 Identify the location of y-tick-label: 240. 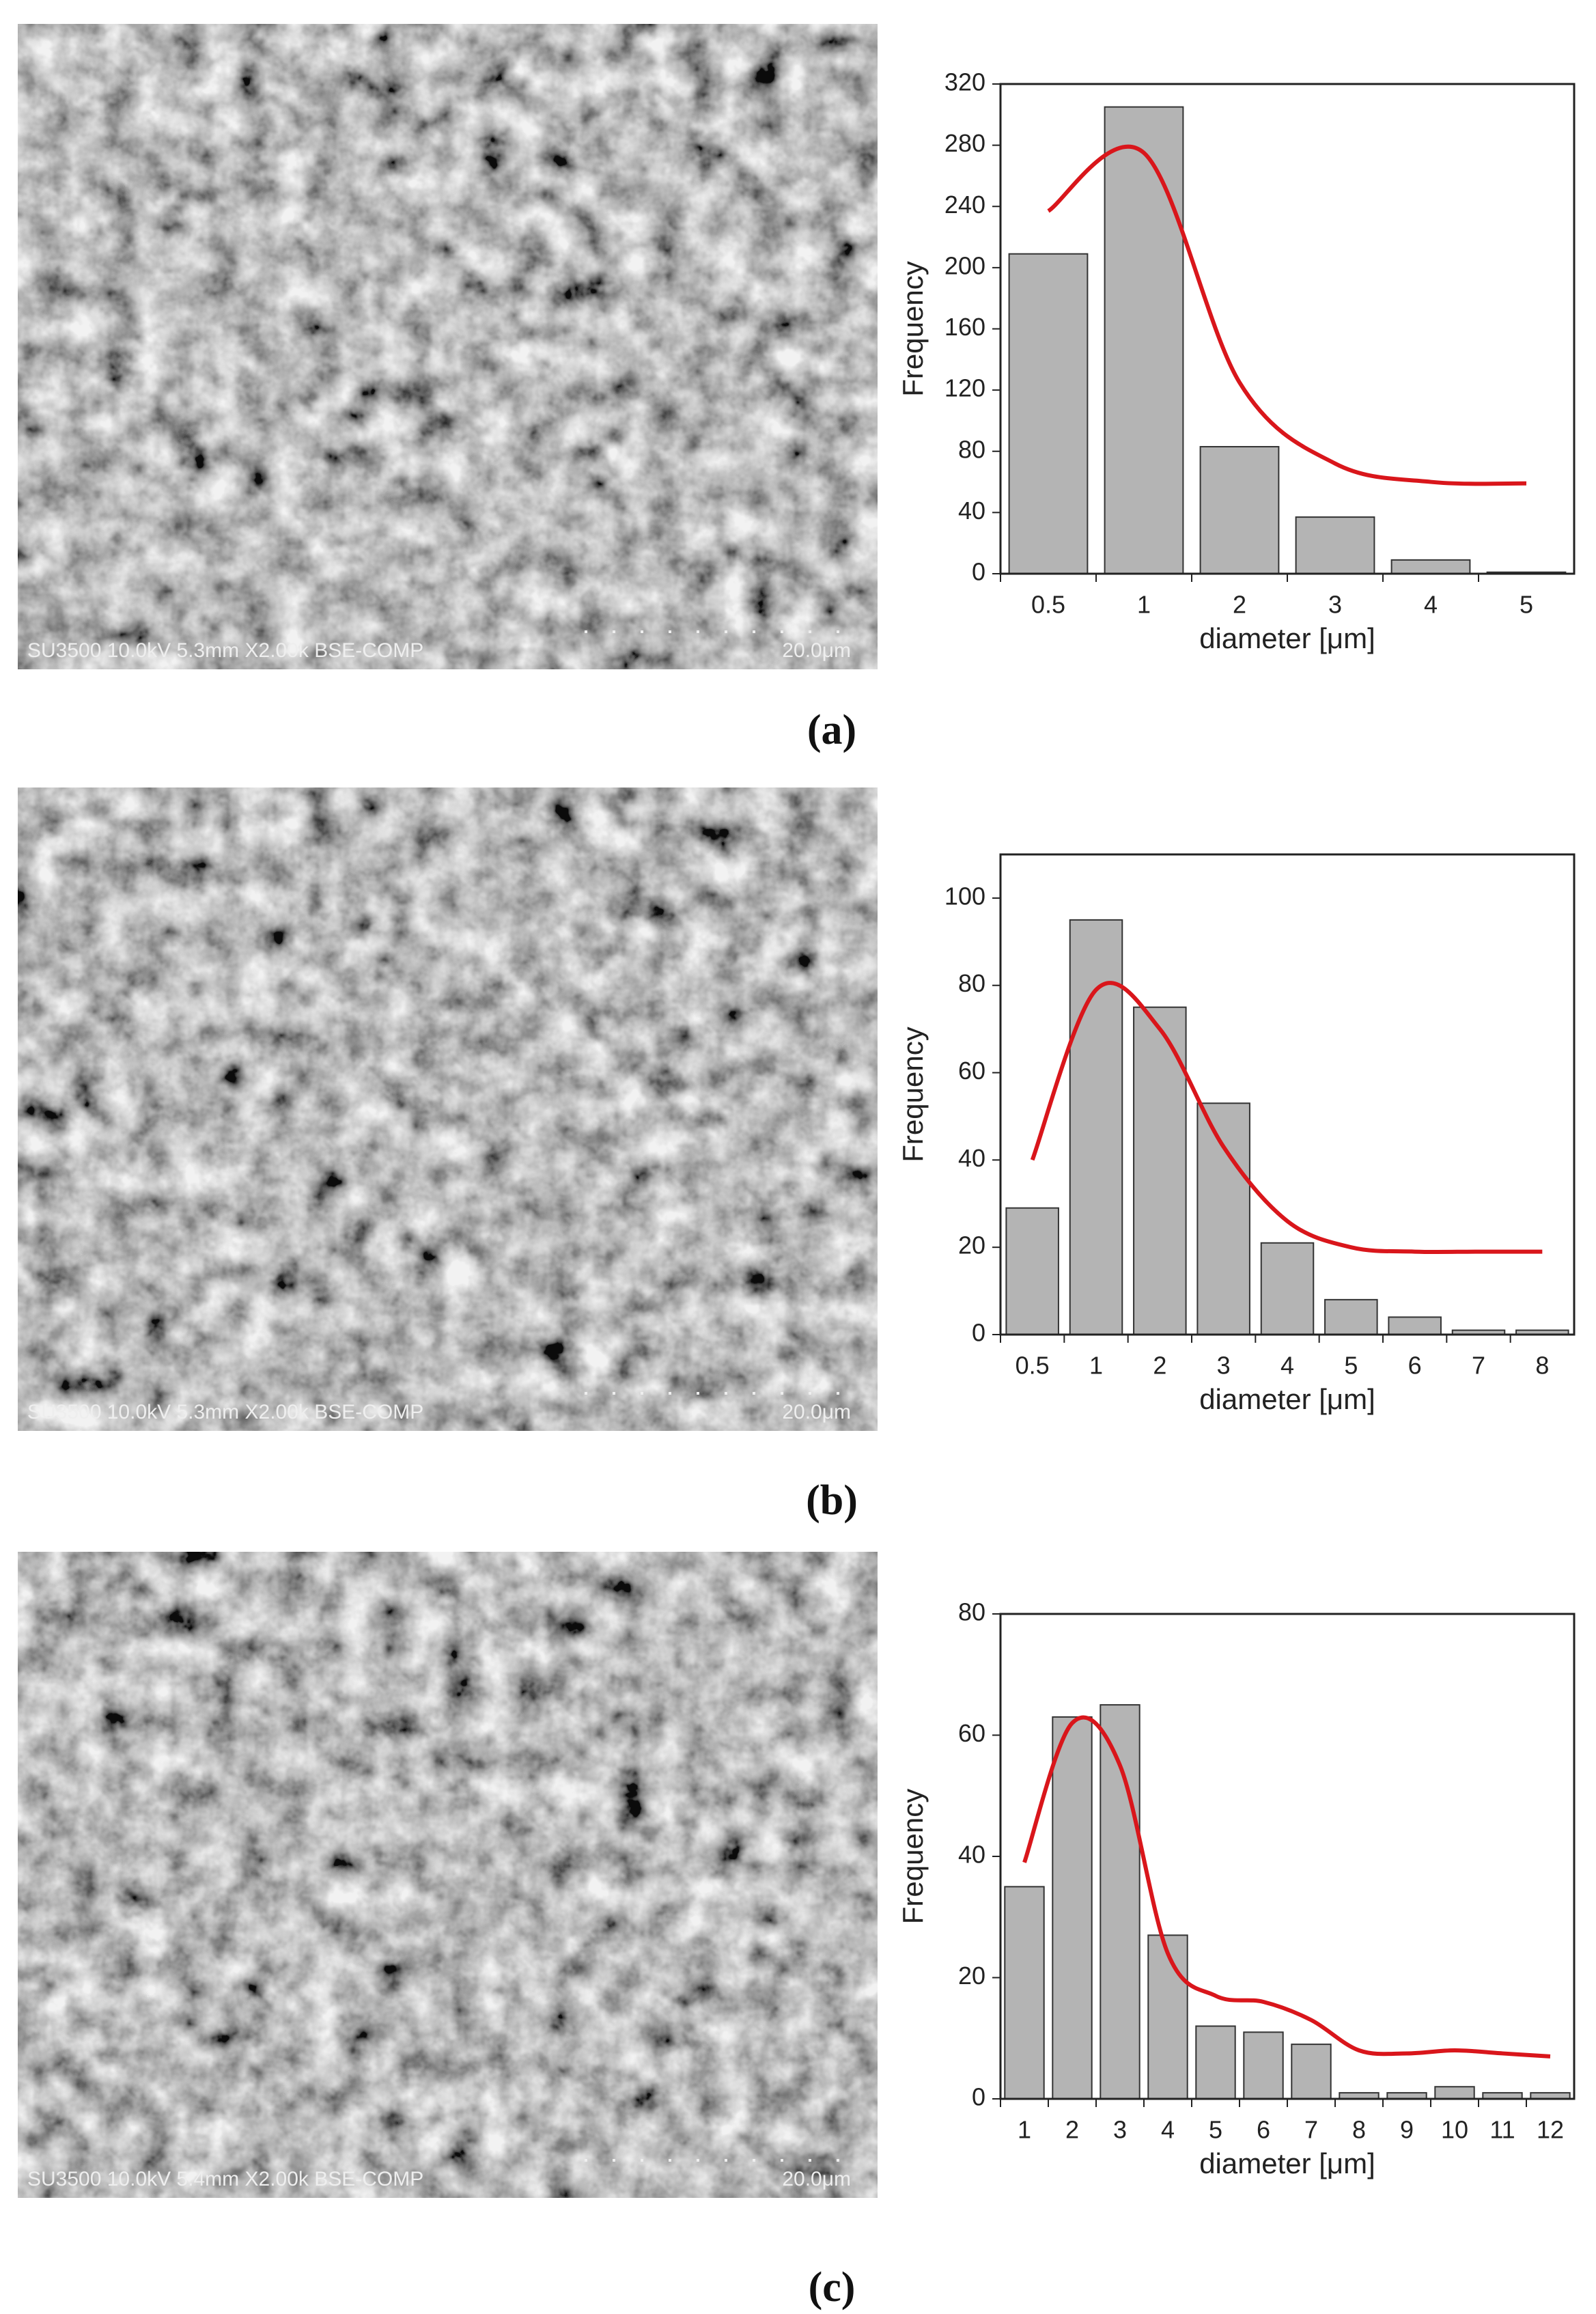
(964, 205).